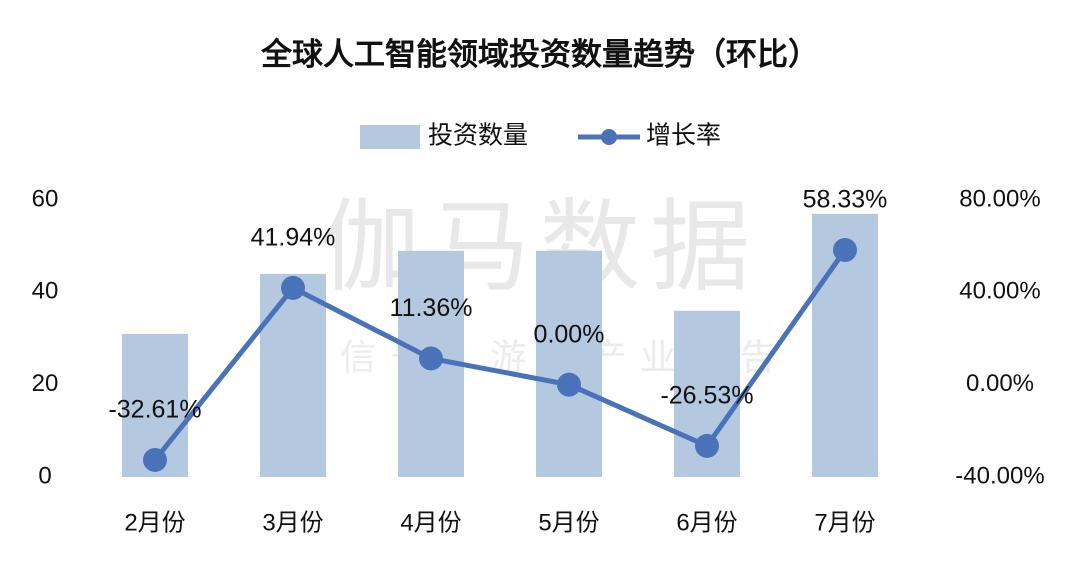 The width and height of the screenshot is (1080, 569). Describe the element at coordinates (154, 410) in the screenshot. I see `data-label: -32.61%` at that location.